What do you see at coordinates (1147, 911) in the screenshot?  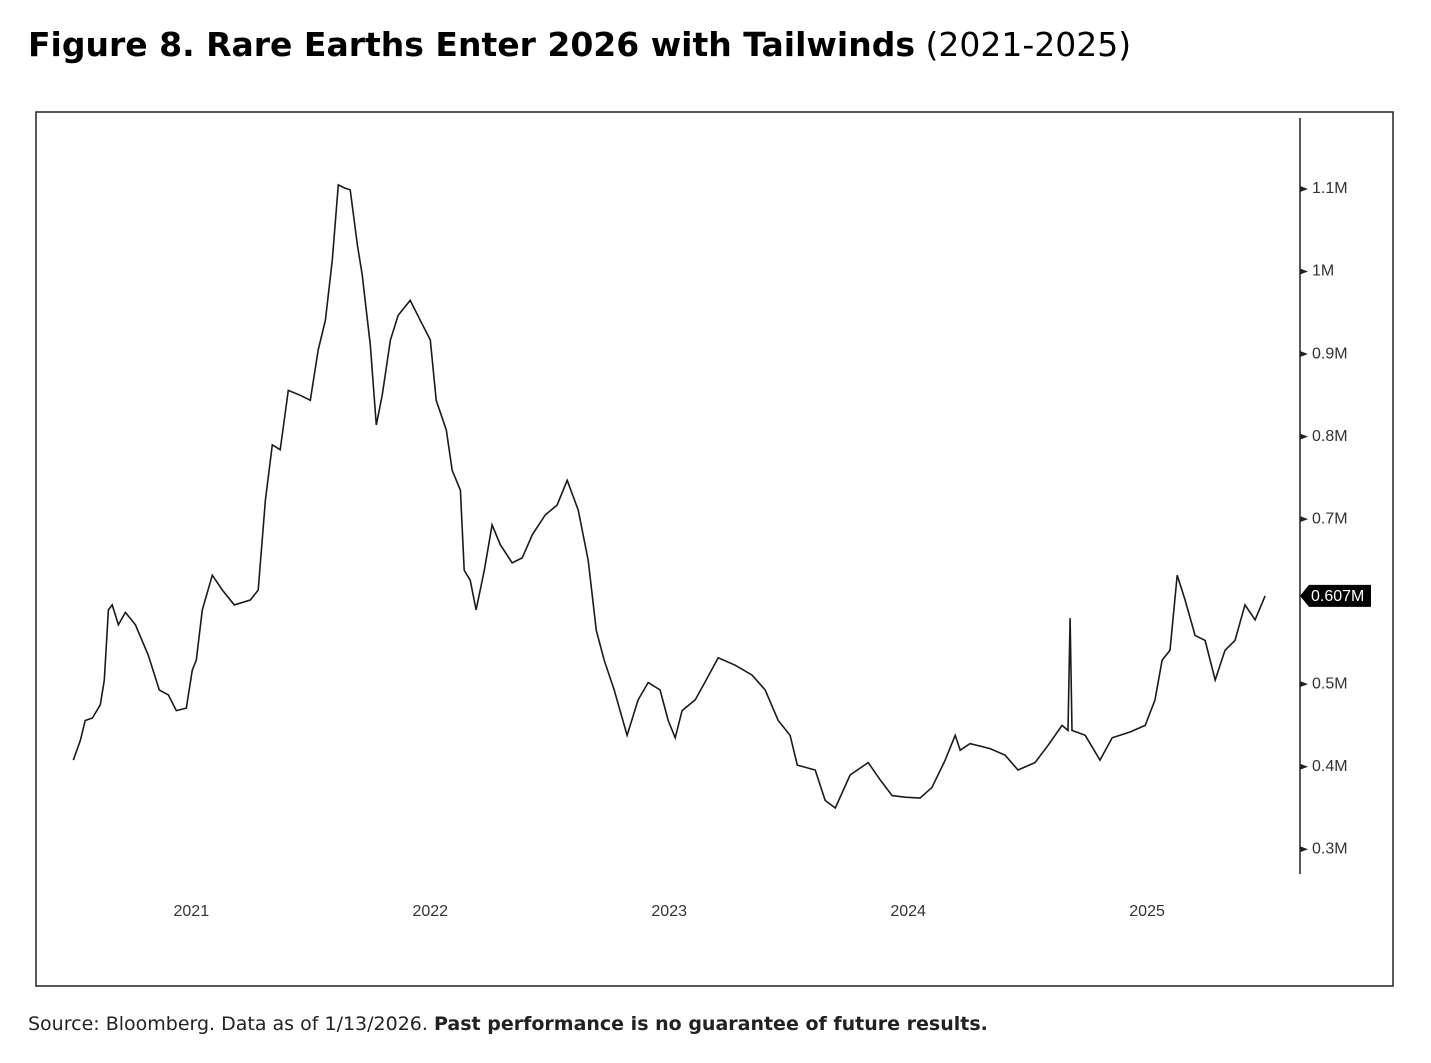 I see `x-tick-label: 2025` at bounding box center [1147, 911].